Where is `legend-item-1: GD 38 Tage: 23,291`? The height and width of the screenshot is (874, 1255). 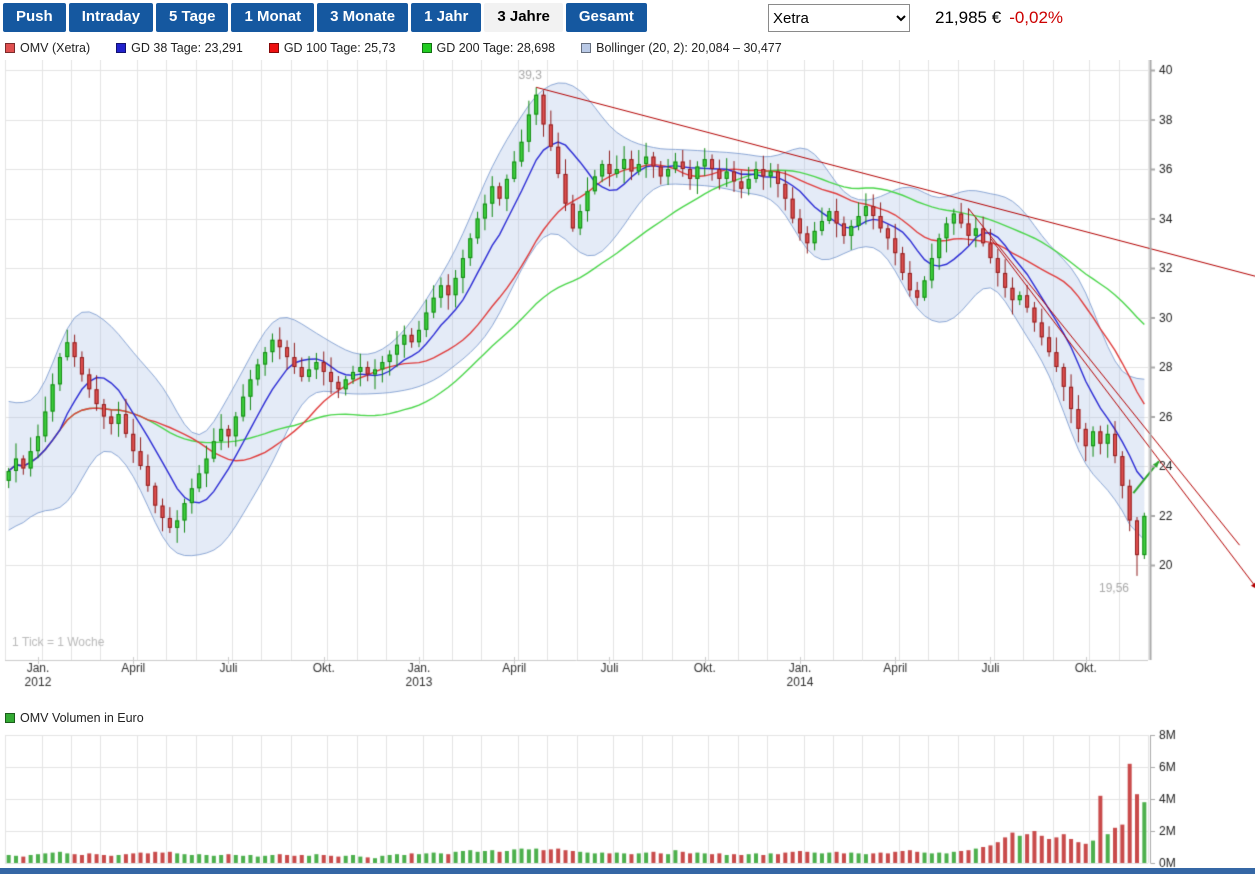
legend-item-1: GD 38 Tage: 23,291 is located at coordinates (179, 48).